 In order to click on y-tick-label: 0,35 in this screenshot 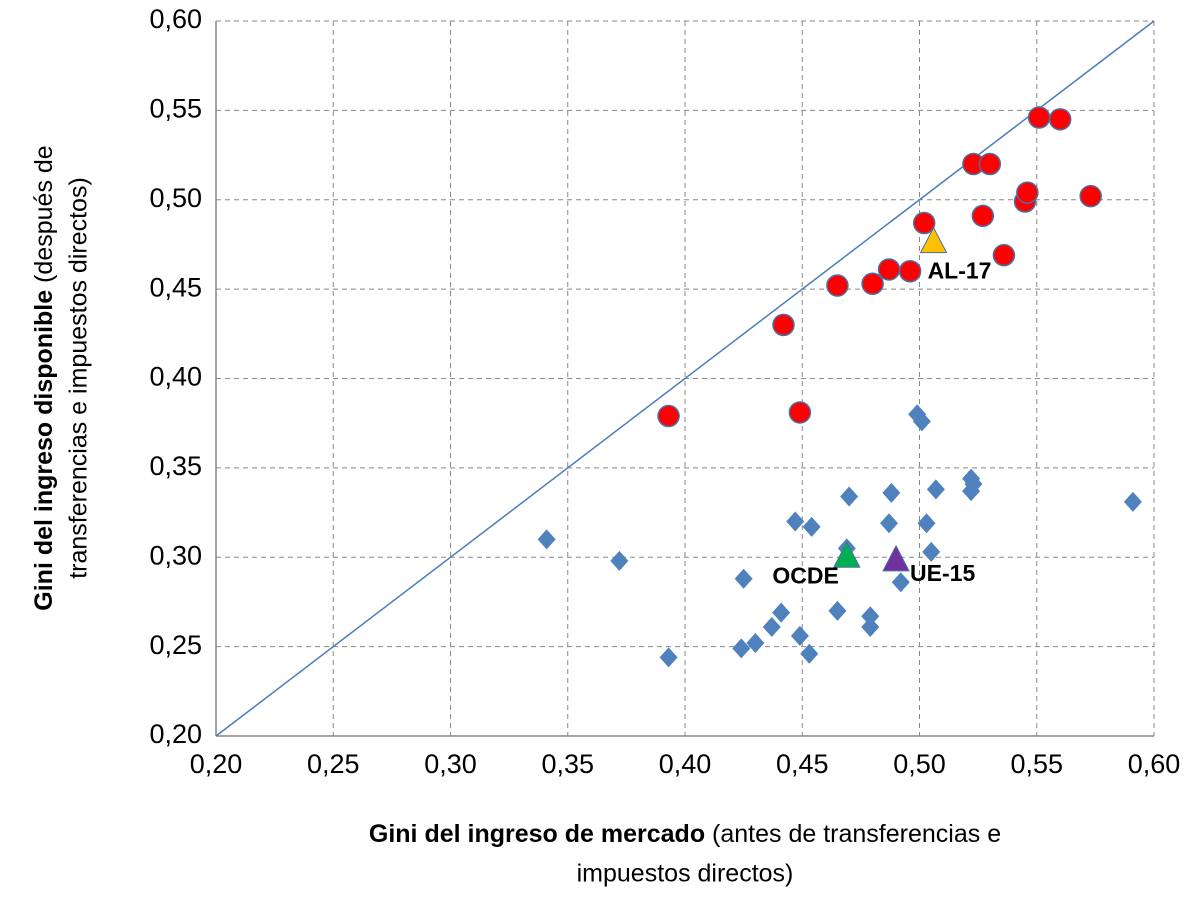, I will do `click(175, 466)`.